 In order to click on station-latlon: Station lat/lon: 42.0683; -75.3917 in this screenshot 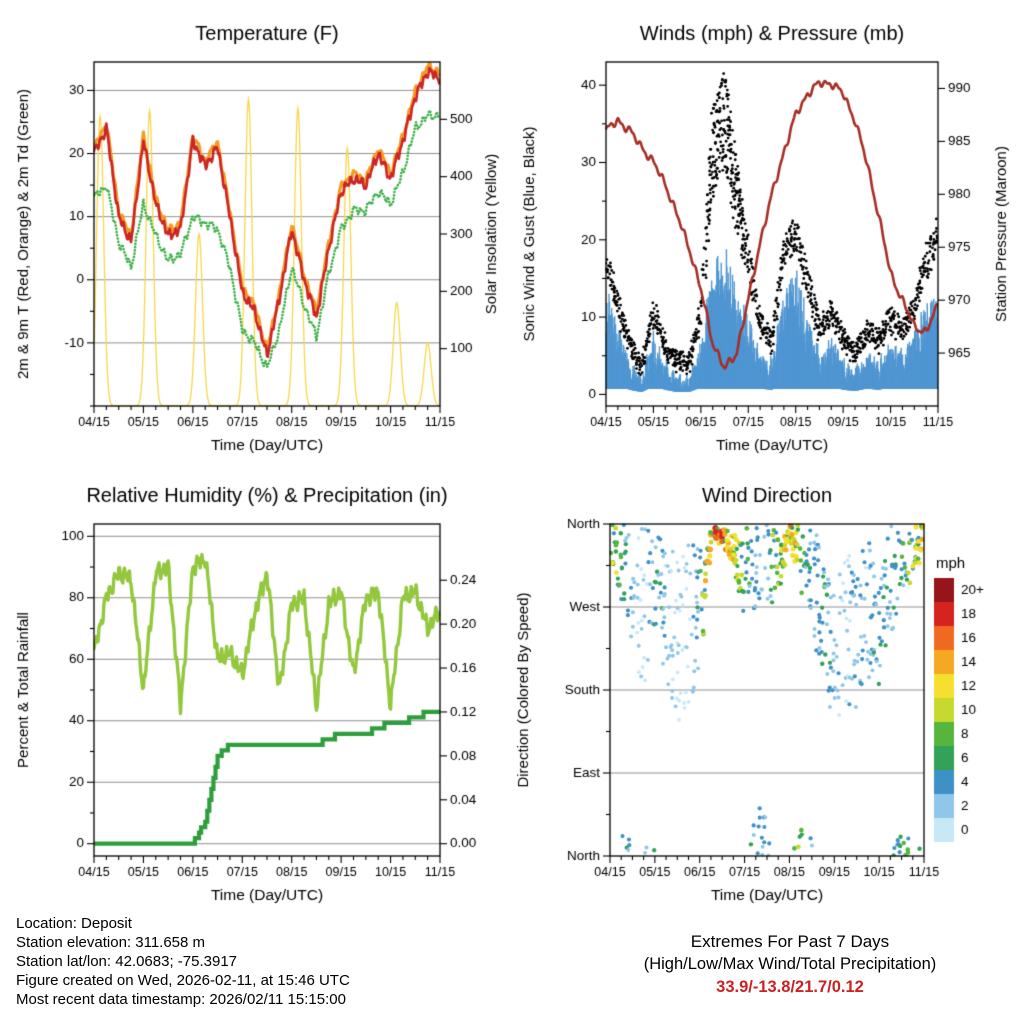, I will do `click(127, 961)`.